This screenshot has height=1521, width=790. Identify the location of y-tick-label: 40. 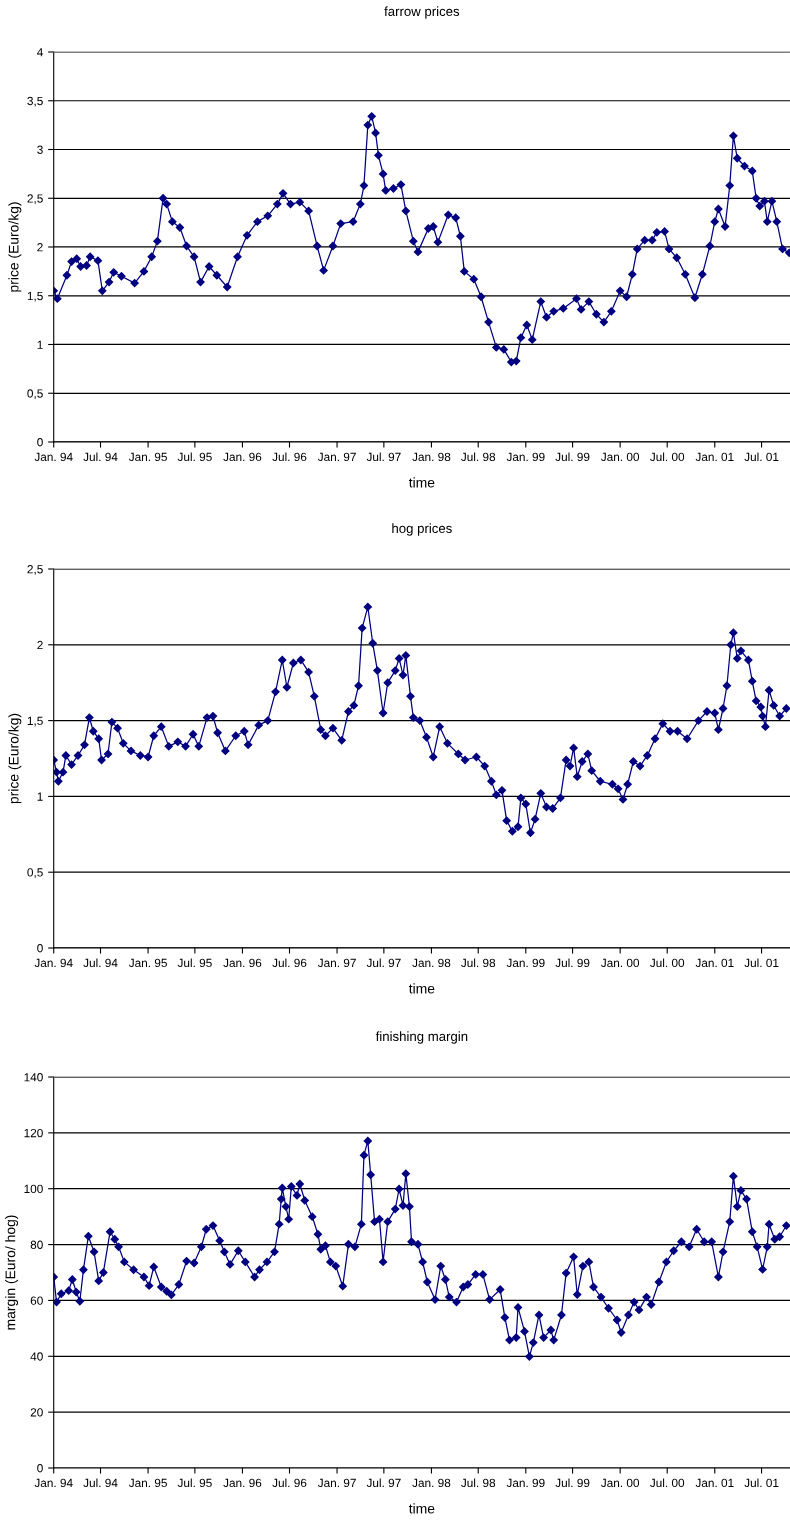
(36, 1356).